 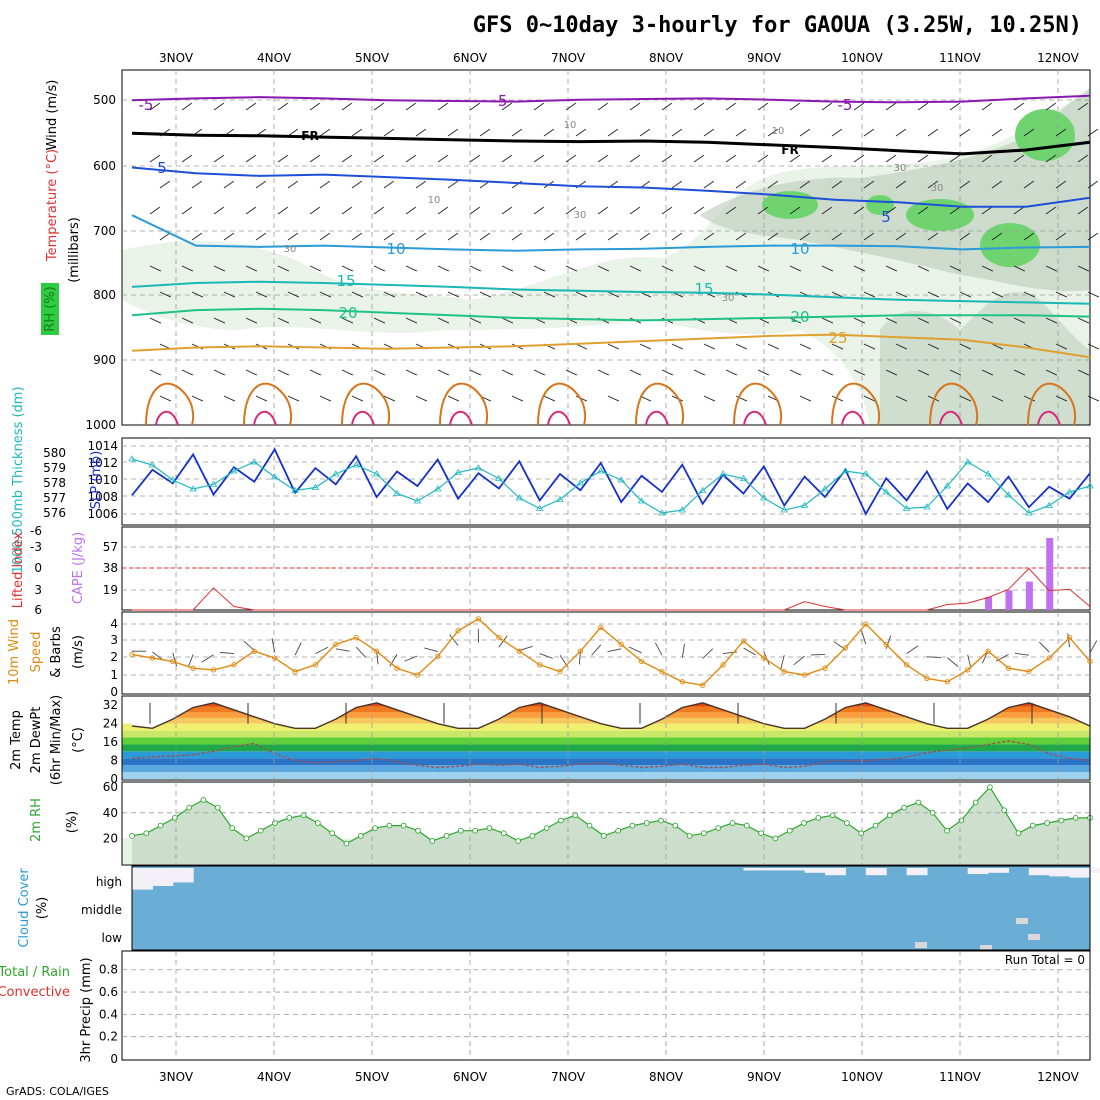 I want to click on rh-shading-lower, so click(x=985, y=358).